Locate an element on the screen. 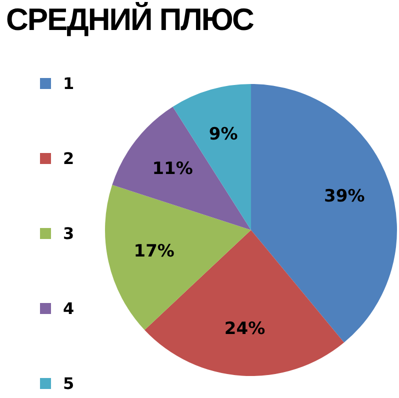  legend-label: 5 is located at coordinates (68, 383).